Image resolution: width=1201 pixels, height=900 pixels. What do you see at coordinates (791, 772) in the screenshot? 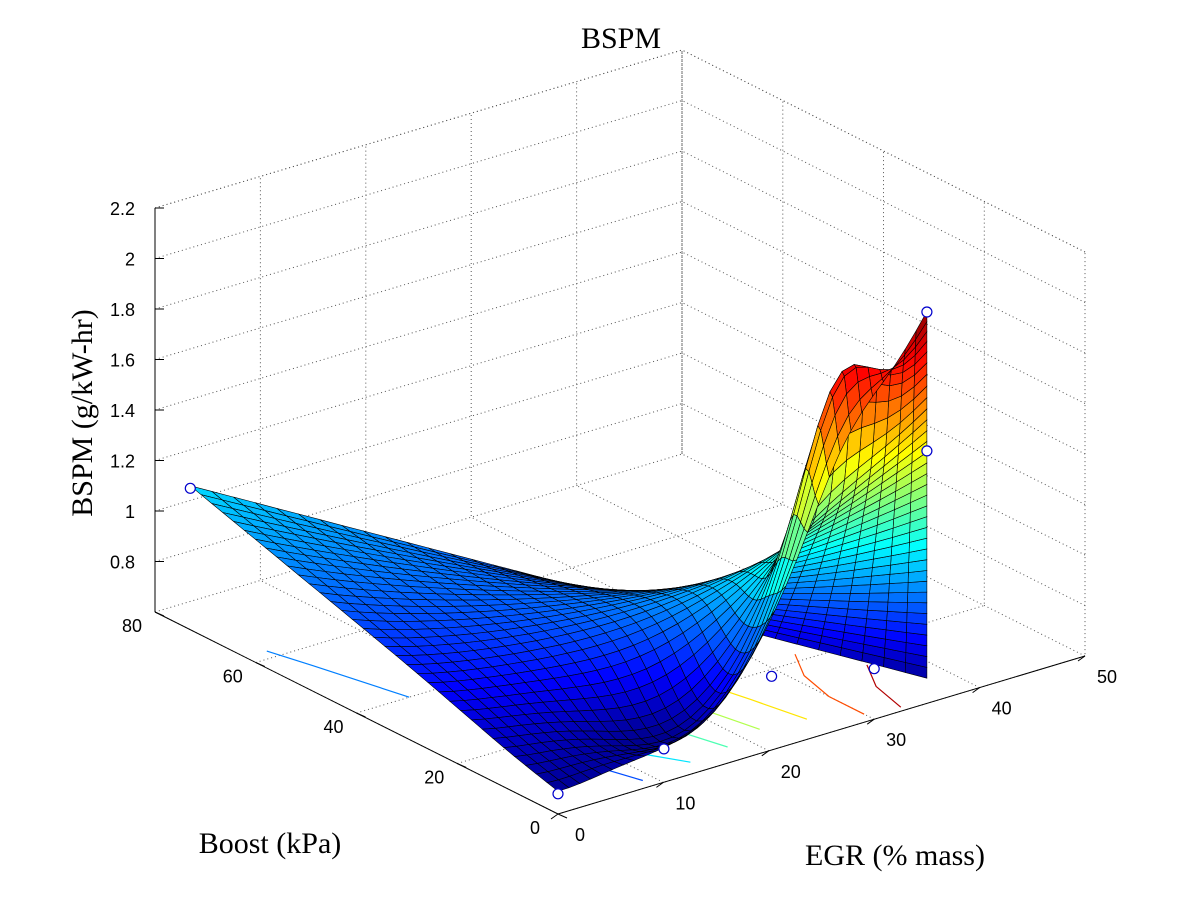
I see `x-tick-label: 20` at bounding box center [791, 772].